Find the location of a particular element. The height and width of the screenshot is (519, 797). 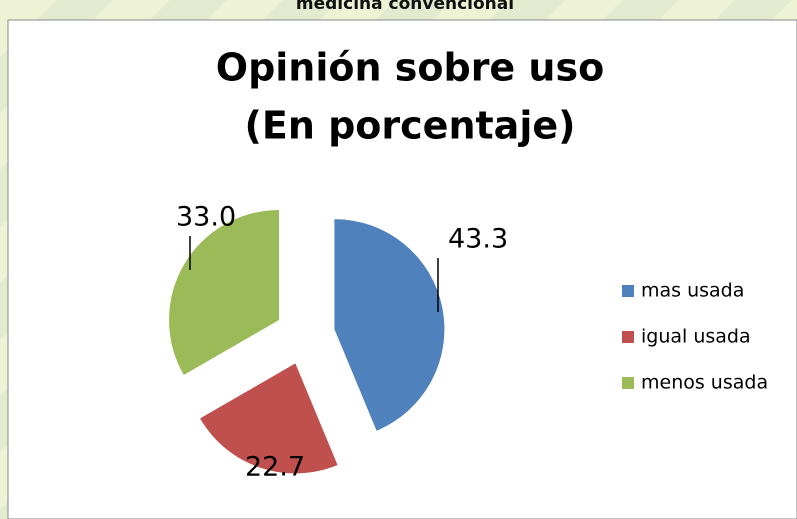

legend-label: mas usada is located at coordinates (692, 291).